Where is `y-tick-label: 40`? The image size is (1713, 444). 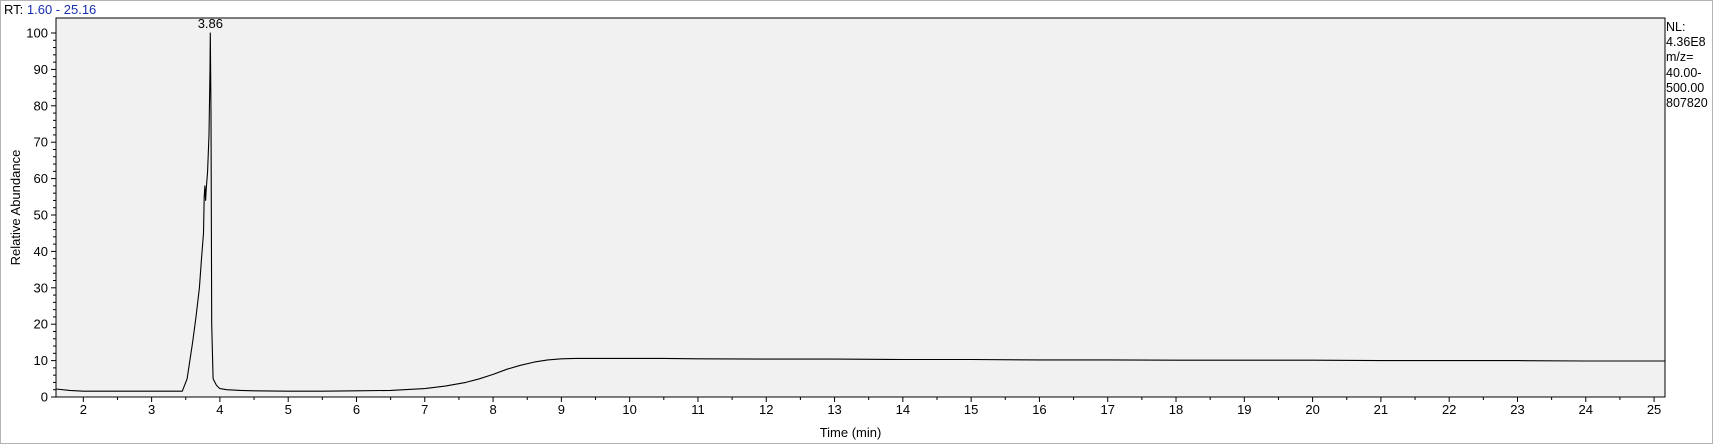 y-tick-label: 40 is located at coordinates (41, 251).